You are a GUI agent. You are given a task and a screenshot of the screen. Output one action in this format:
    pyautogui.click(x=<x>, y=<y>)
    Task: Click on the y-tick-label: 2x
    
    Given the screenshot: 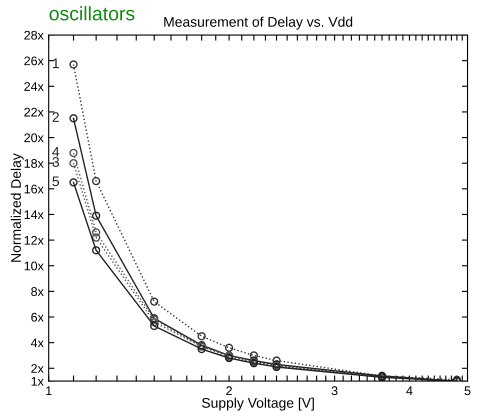 What is the action you would take?
    pyautogui.click(x=37, y=368)
    